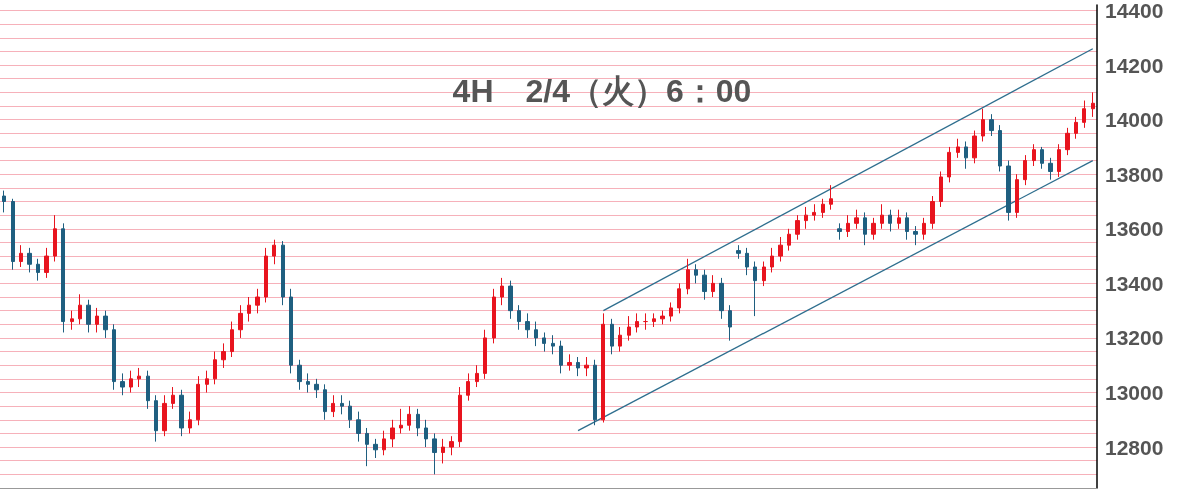  What do you see at coordinates (1134, 174) in the screenshot?
I see `y-tick-label: 13800` at bounding box center [1134, 174].